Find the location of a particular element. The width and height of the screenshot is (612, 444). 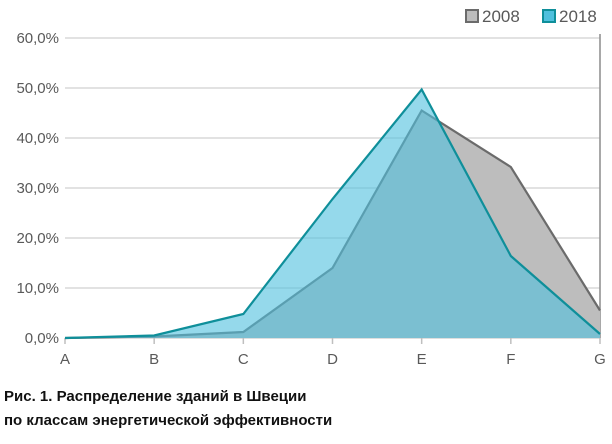

x-tick-label: B is located at coordinates (154, 359).